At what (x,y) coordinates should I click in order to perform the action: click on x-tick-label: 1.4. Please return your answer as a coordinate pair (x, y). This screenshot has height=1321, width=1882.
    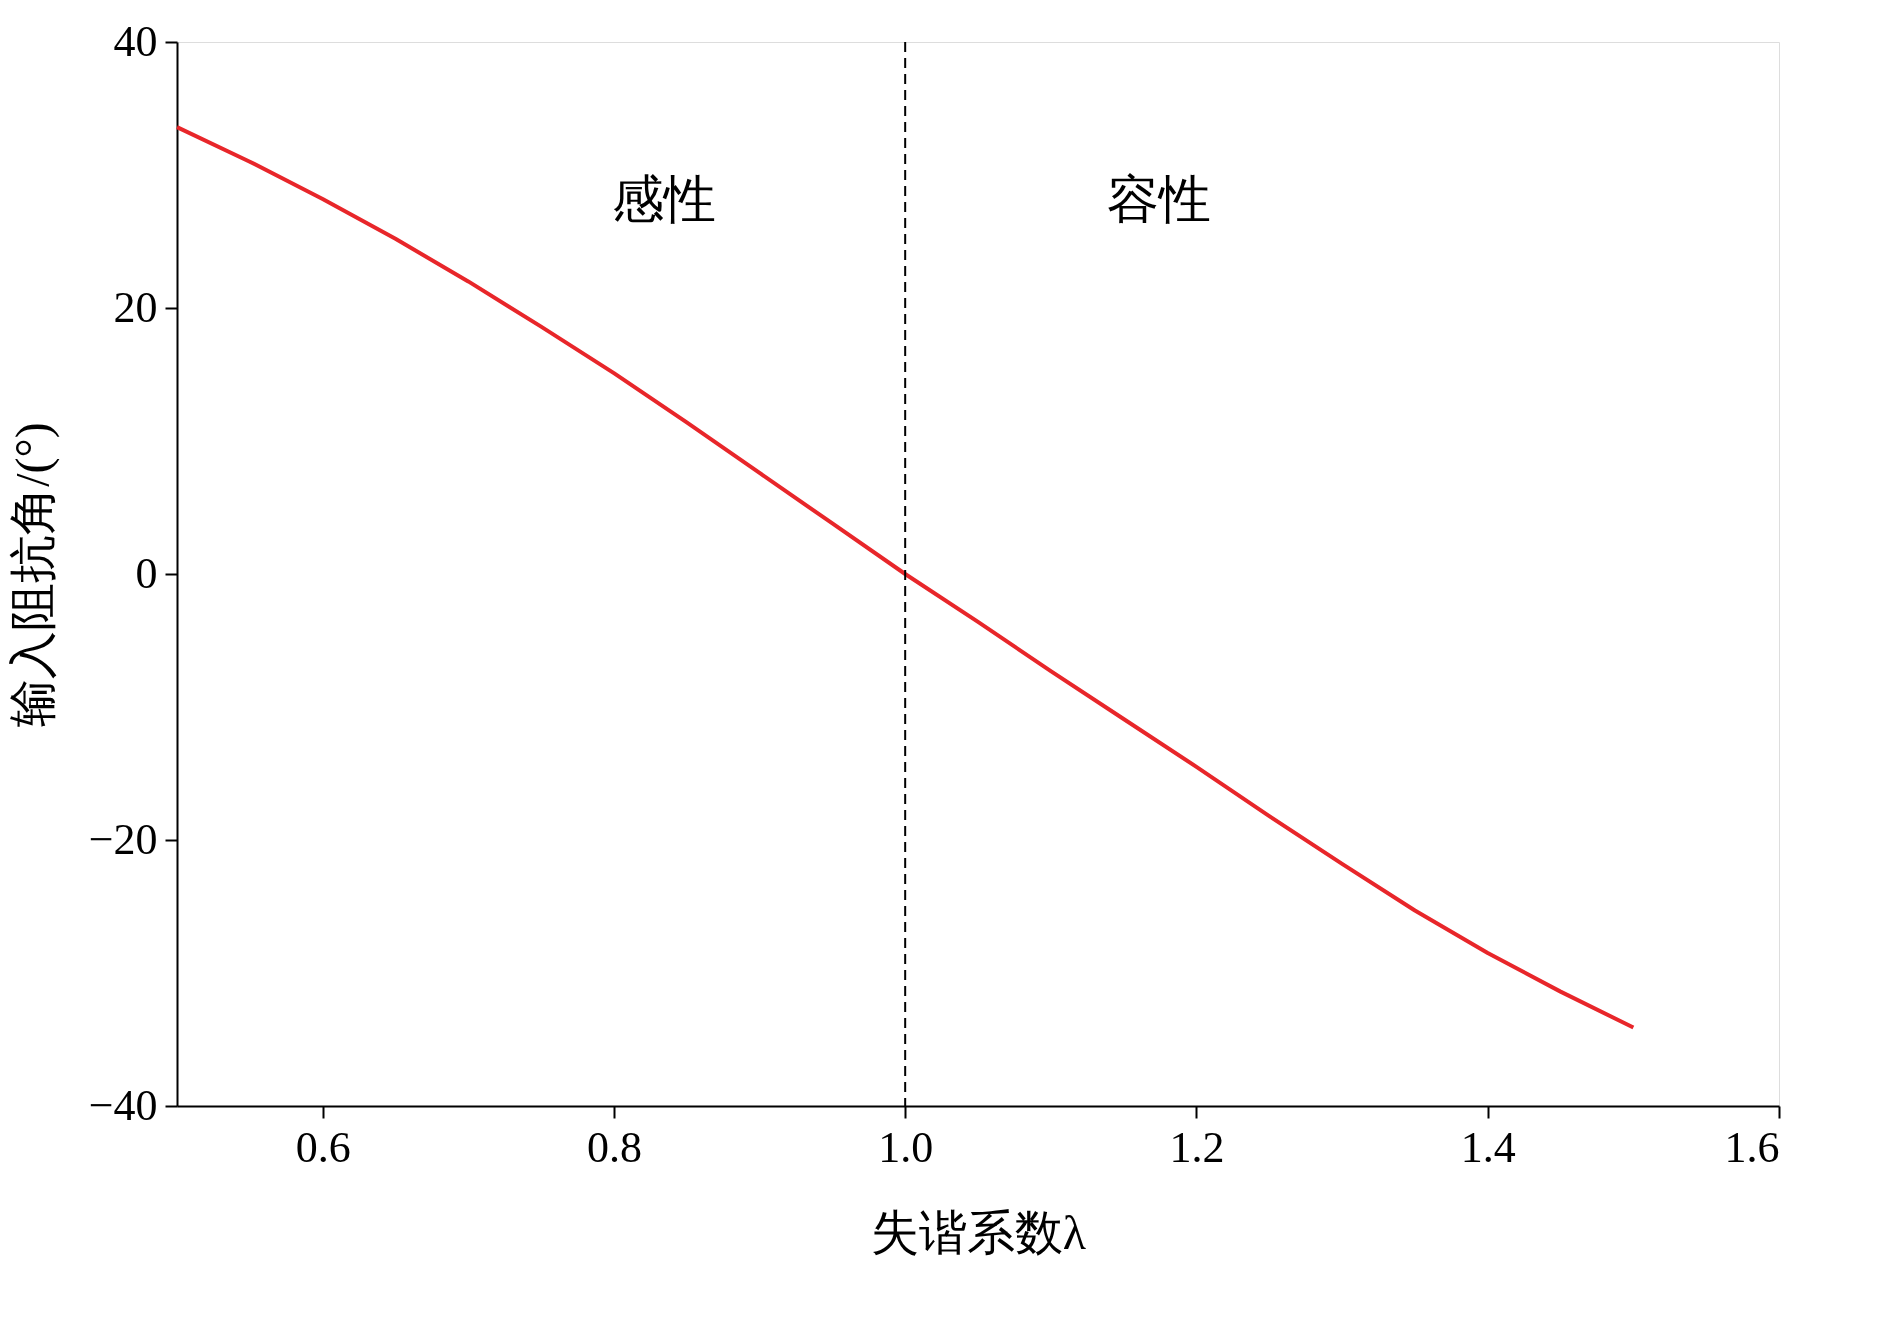
    Looking at the image, I should click on (1488, 1147).